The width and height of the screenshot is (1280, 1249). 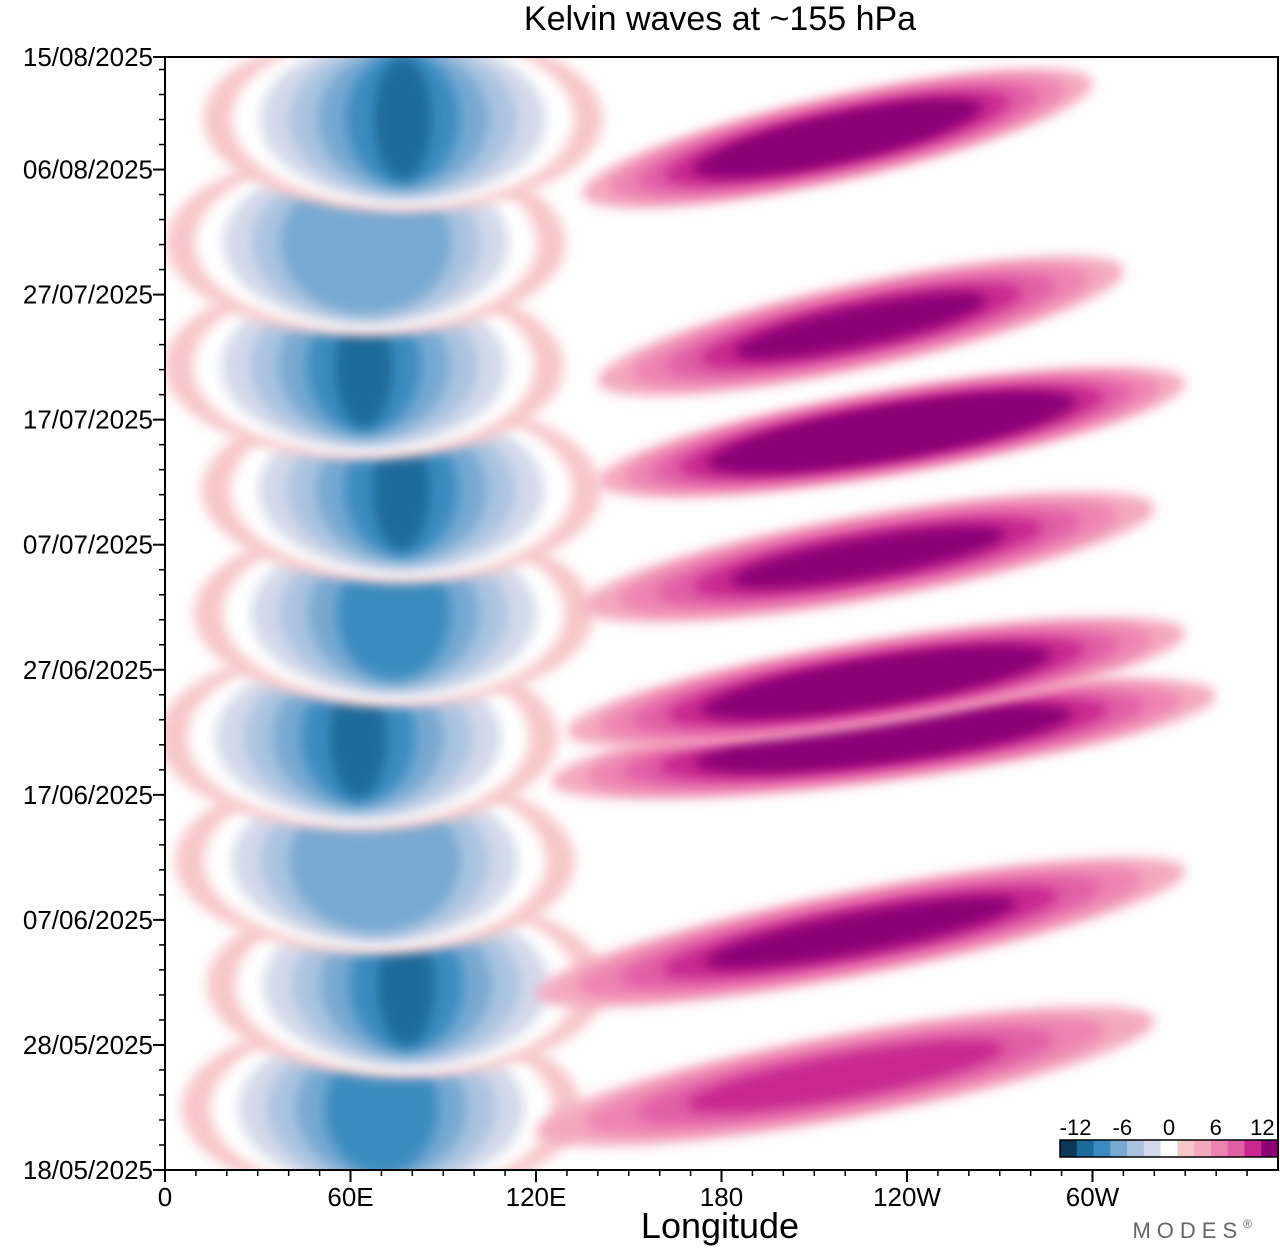 I want to click on colorbar-tick-label: 0, so click(x=1169, y=1127).